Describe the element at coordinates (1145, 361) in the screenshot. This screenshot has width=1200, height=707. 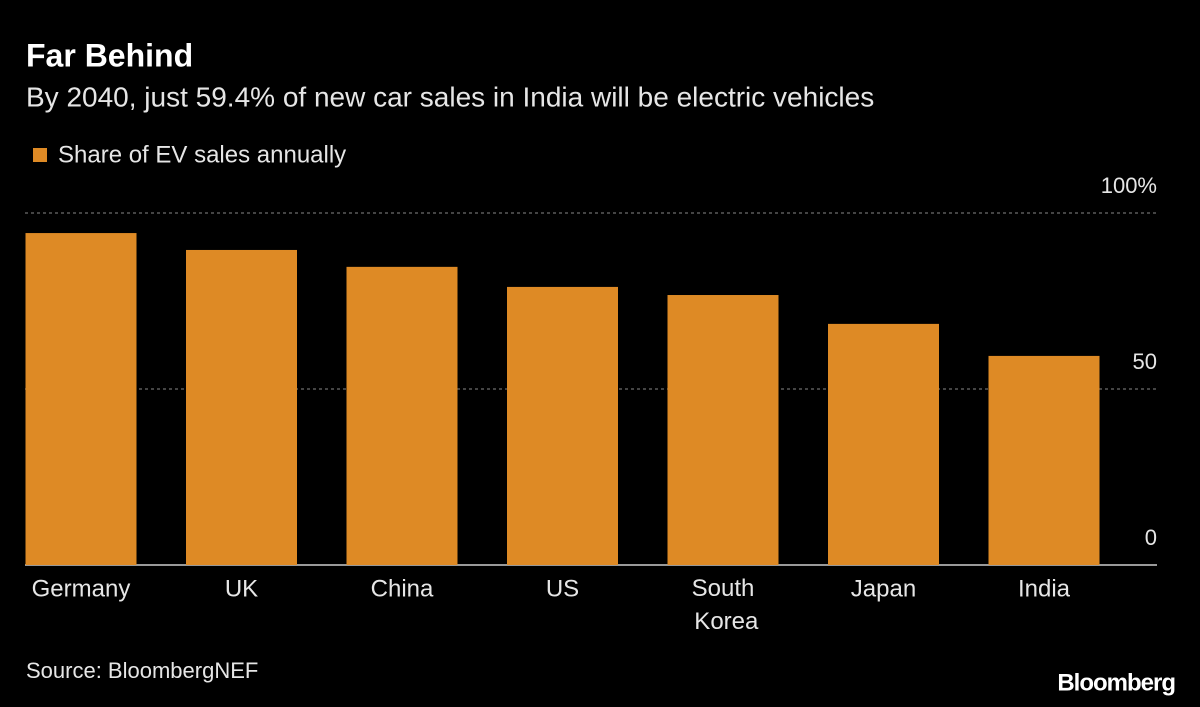
I see `y-tick-label: 50` at that location.